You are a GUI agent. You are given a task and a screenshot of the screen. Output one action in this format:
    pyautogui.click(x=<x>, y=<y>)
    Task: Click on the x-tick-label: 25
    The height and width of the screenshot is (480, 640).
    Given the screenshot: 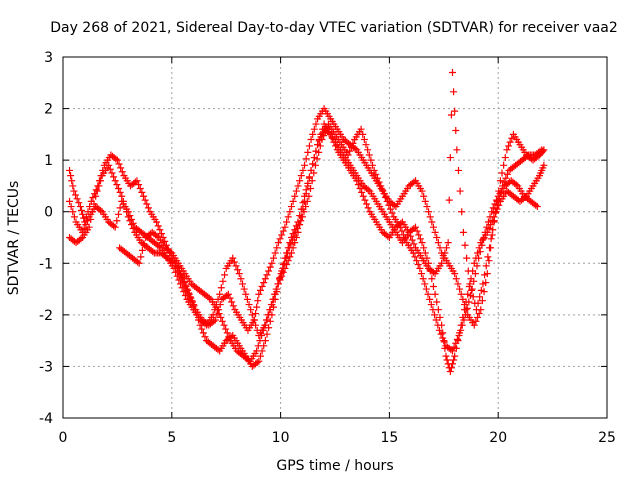 What is the action you would take?
    pyautogui.click(x=607, y=438)
    